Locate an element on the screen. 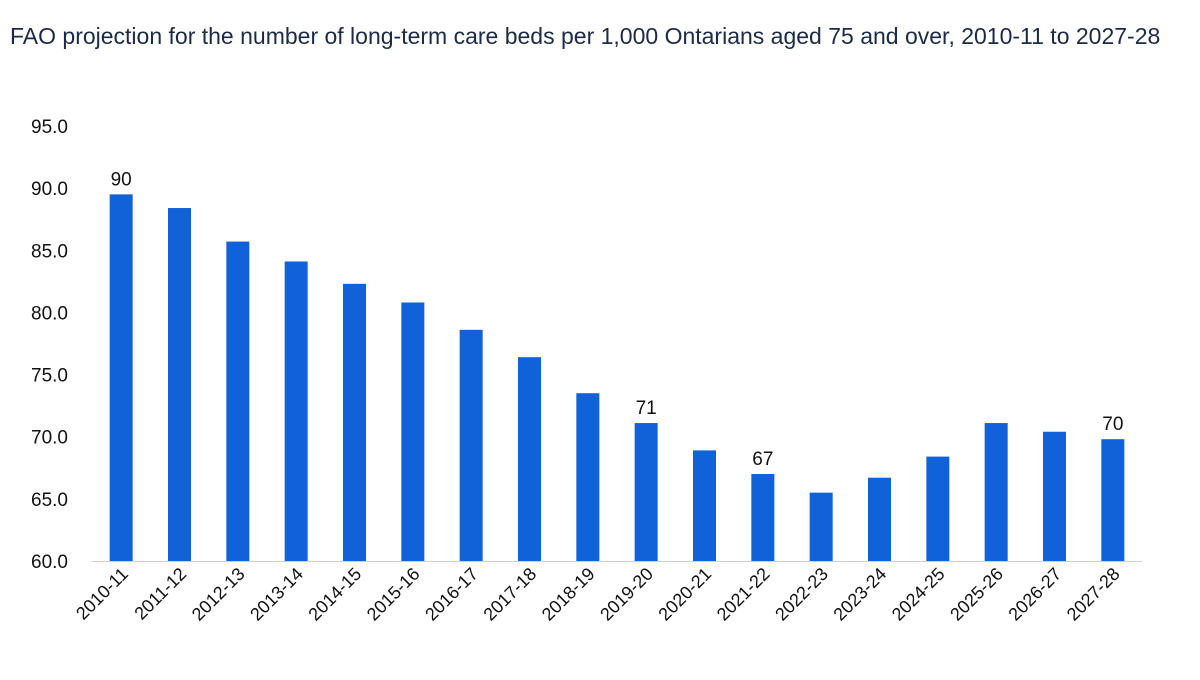  y-tick-label: 70.0 is located at coordinates (49, 438).